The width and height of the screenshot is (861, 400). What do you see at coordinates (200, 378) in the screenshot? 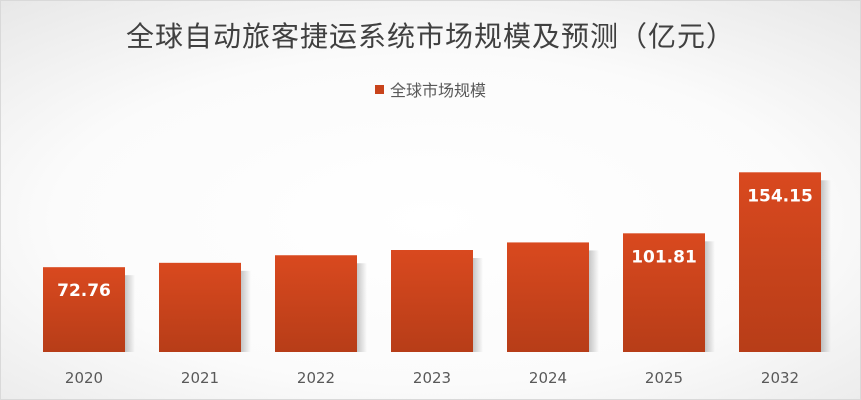
I see `x-tick-2021: 2021` at bounding box center [200, 378].